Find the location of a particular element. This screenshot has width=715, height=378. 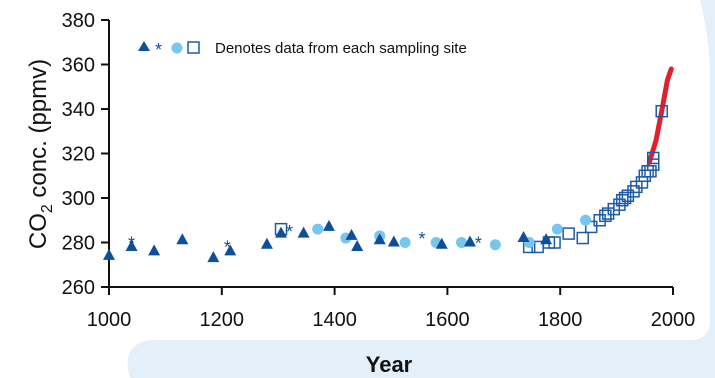

y-tick-label: 260 is located at coordinates (78, 288).